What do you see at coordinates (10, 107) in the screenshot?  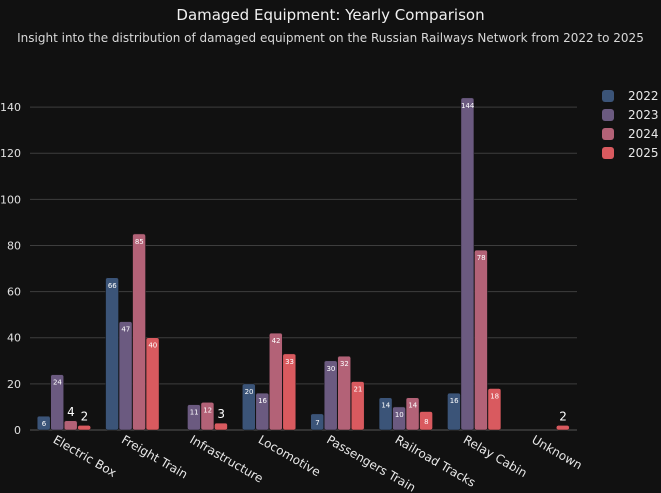 I see `y-tick-label: 140` at bounding box center [10, 107].